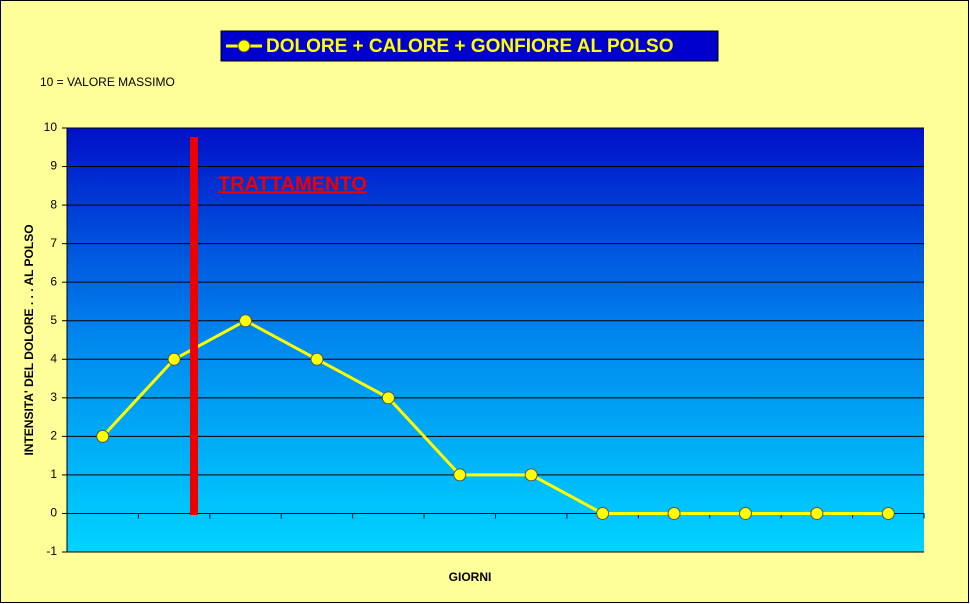  I want to click on y-tick-label: -1, so click(51, 551).